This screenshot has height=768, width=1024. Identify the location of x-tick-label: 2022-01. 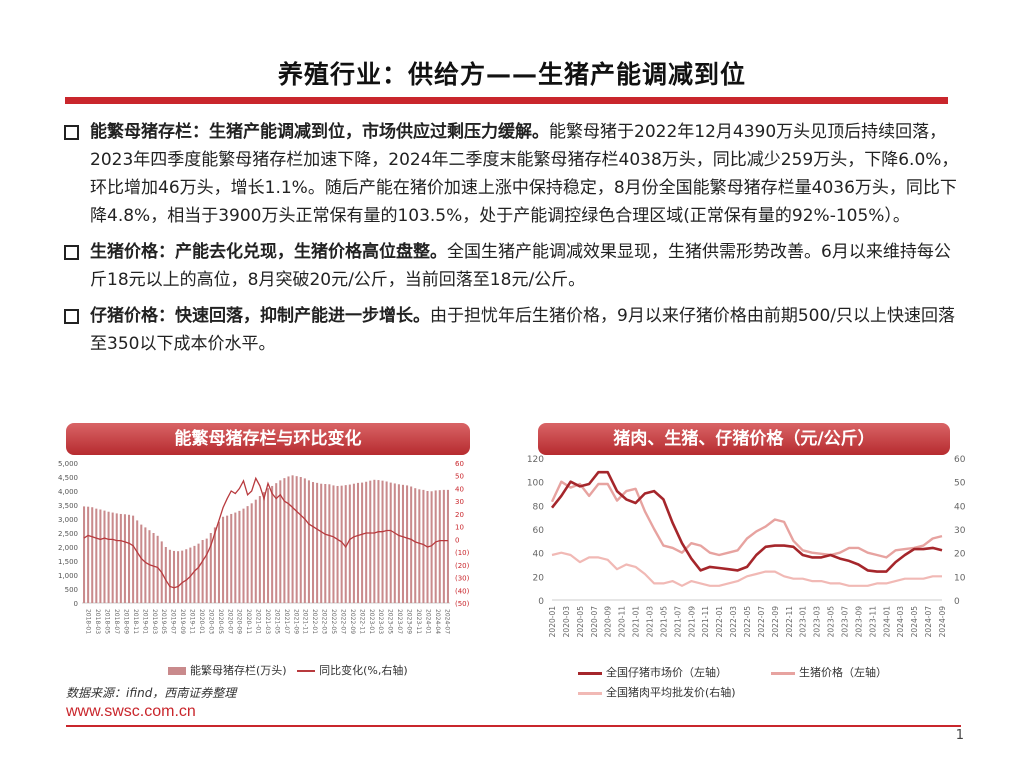
(314, 621).